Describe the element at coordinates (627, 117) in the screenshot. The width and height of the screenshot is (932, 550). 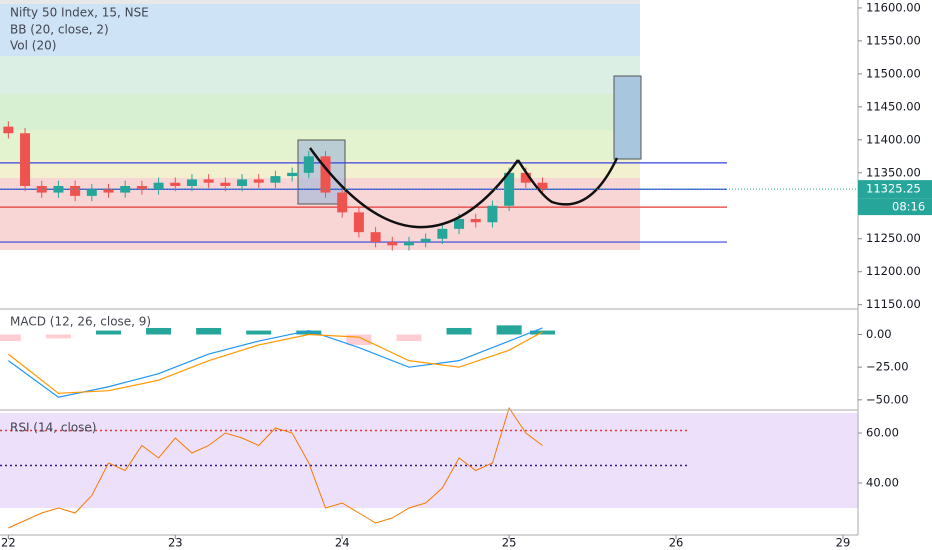
I see `box-shape` at that location.